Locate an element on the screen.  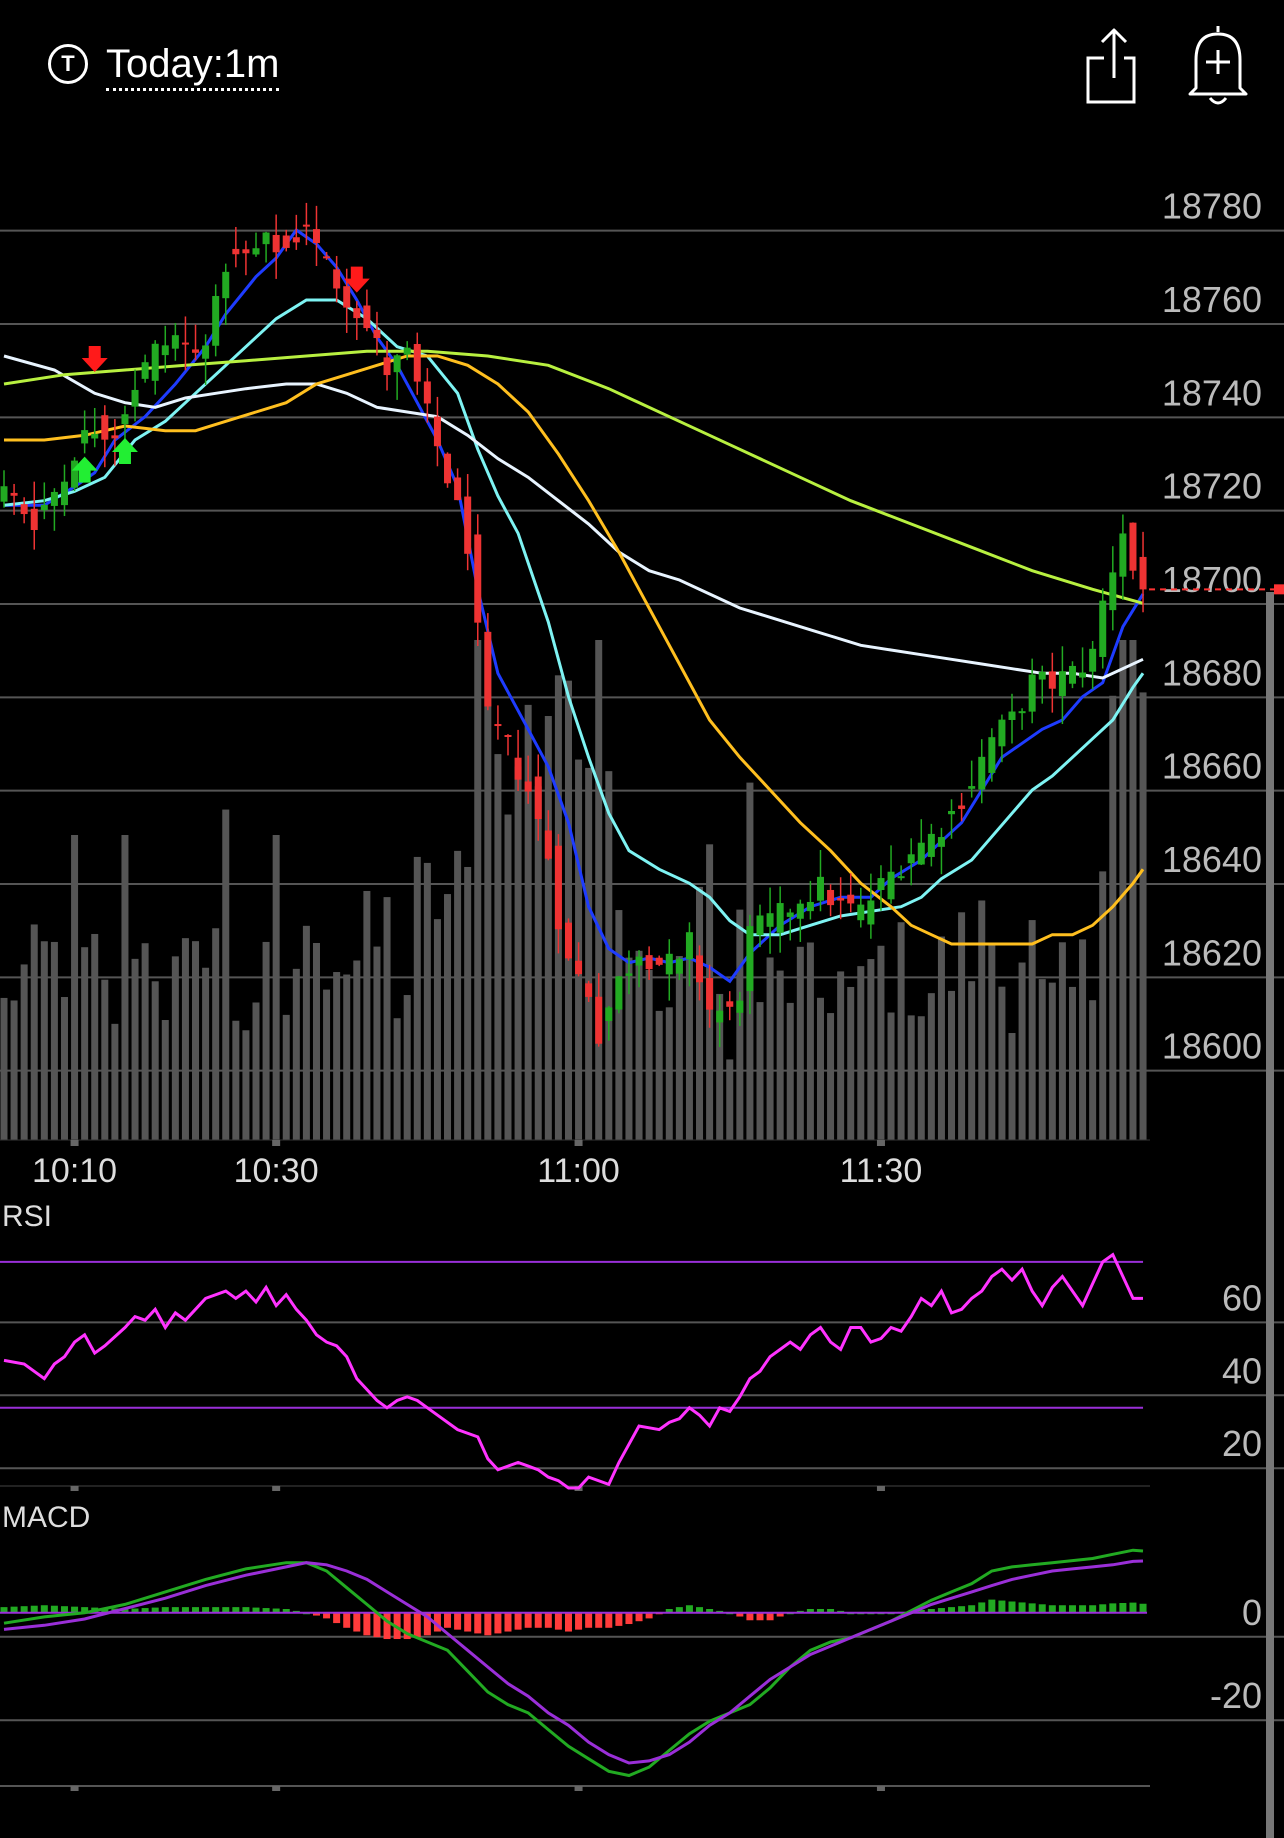
macd-tick-label: -20 is located at coordinates (1236, 1695).